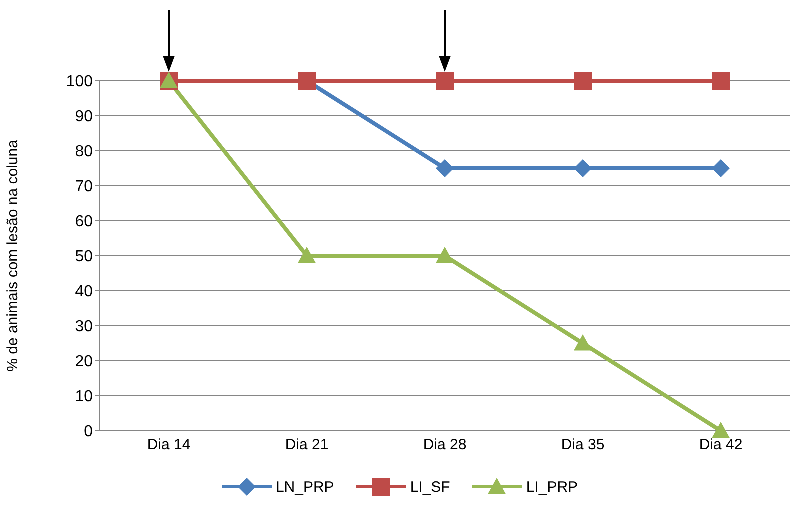 This screenshot has width=794, height=505. I want to click on y-axis-title: % de animais com lesão na coluna, so click(13, 255).